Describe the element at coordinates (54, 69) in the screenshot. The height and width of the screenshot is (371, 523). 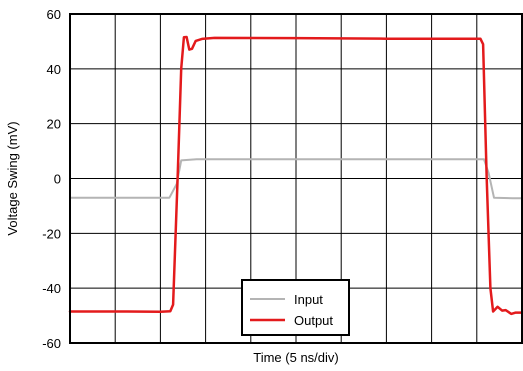
I see `y-tick-label: 40` at that location.